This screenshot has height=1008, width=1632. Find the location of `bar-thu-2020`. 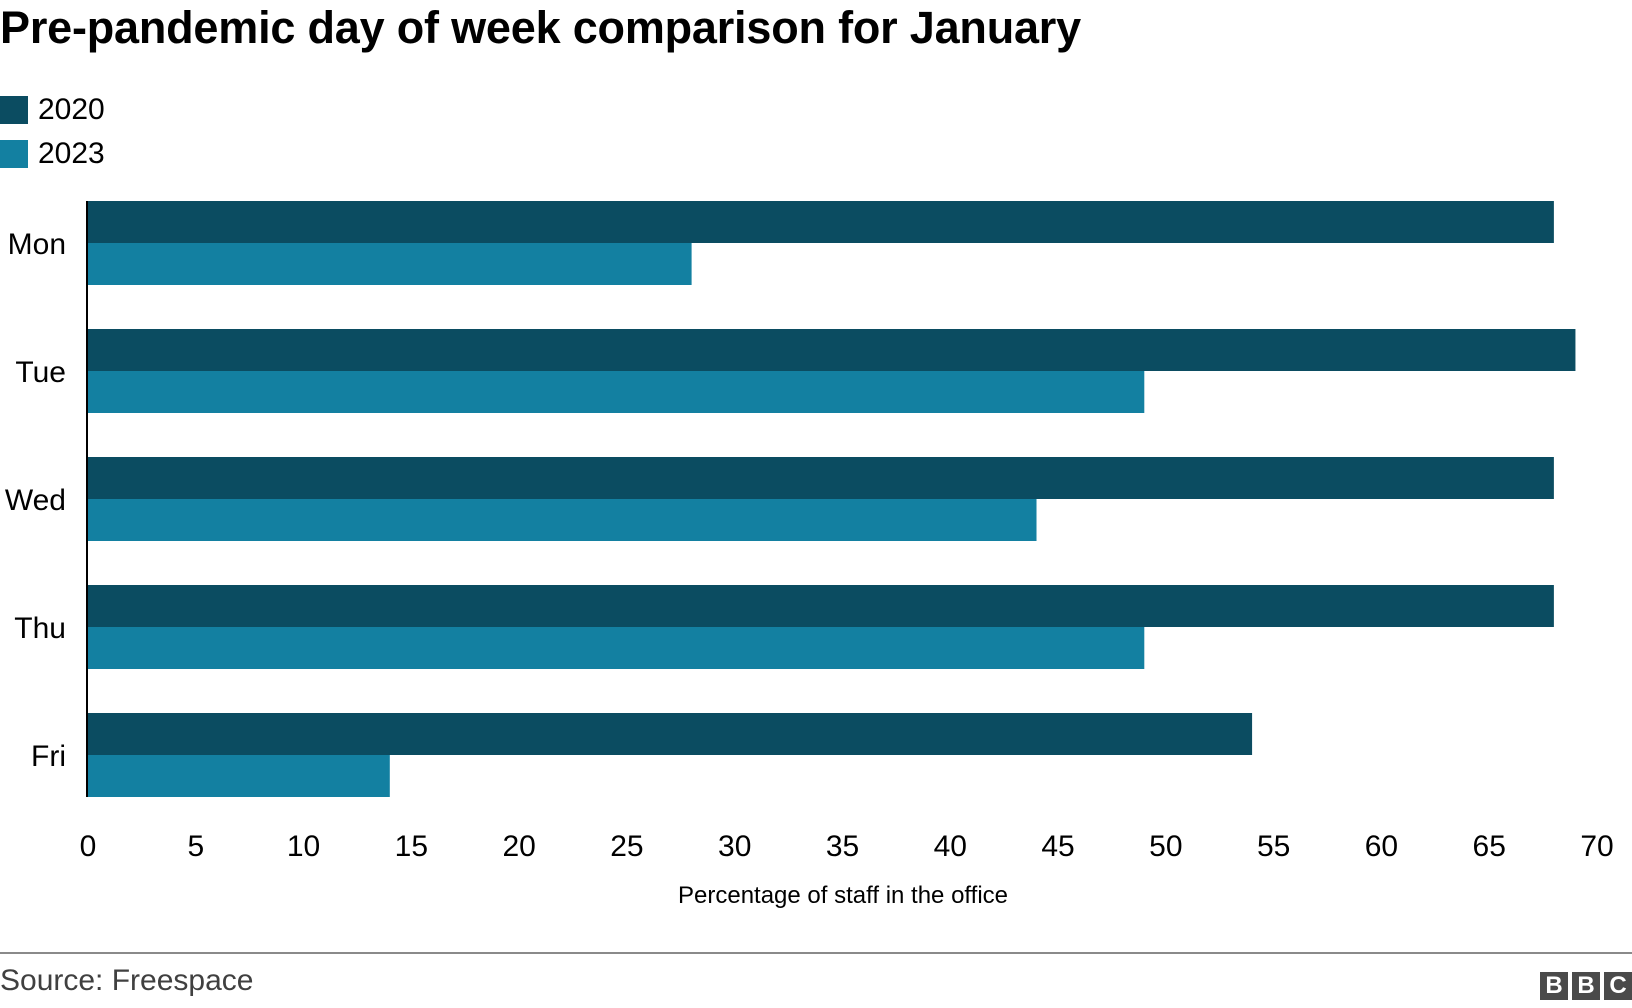

bar-thu-2020 is located at coordinates (821, 606).